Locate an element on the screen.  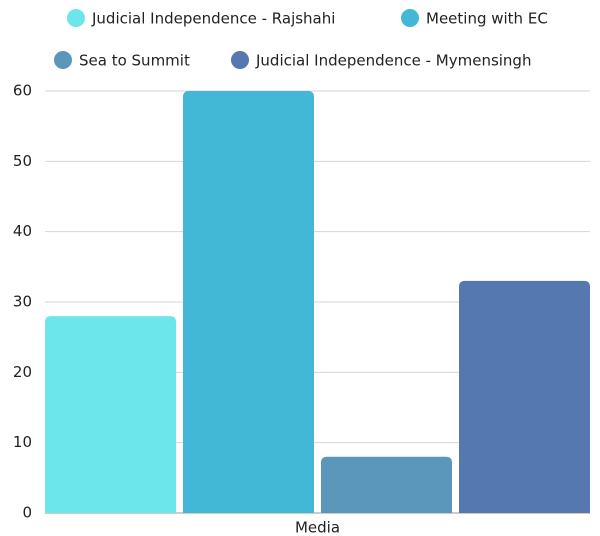
y-tick-label: 10 is located at coordinates (22, 442).